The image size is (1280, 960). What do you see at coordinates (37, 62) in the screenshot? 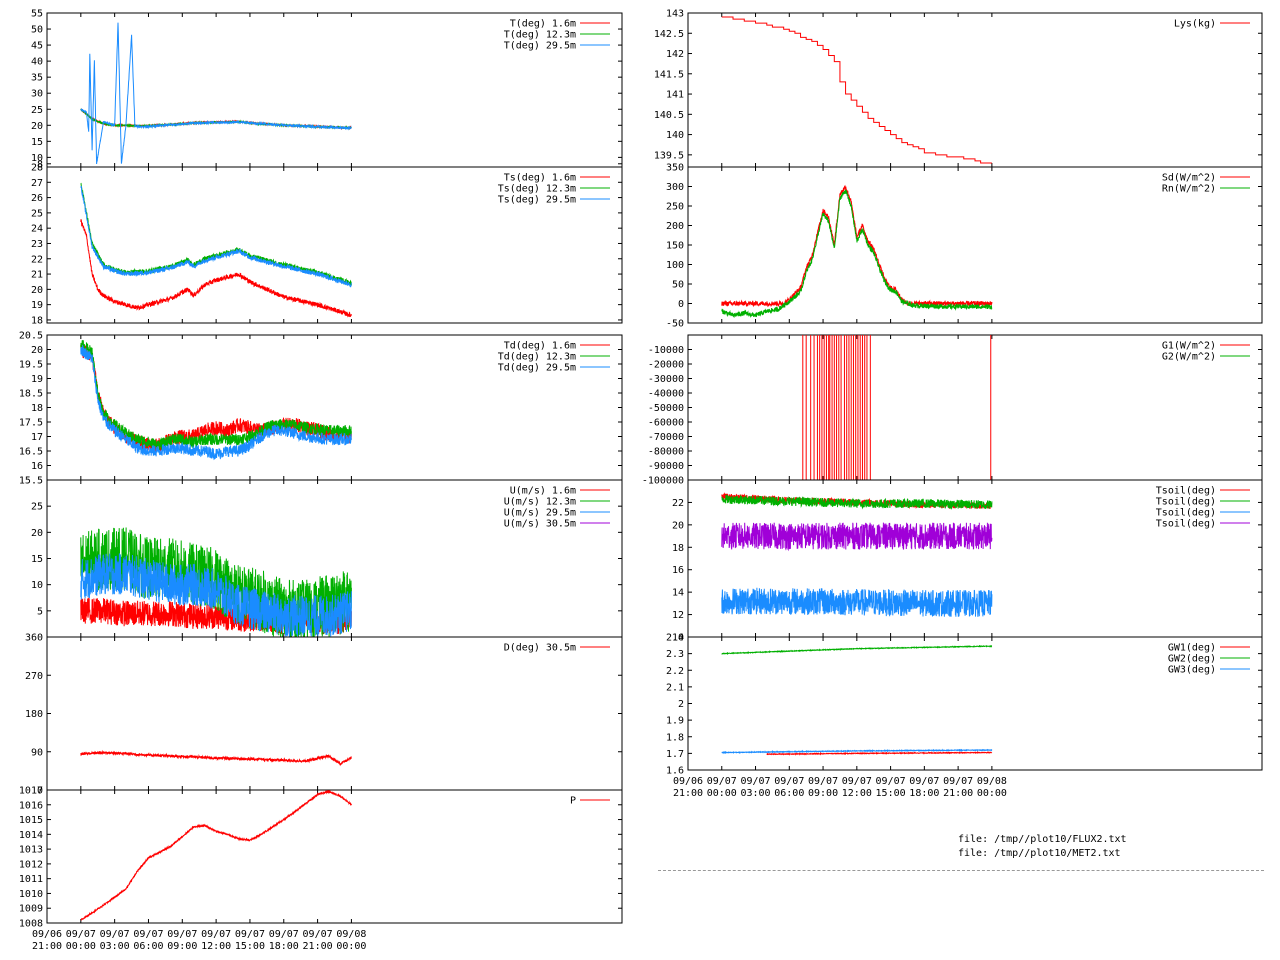
I see `y-tick-label: 40` at bounding box center [37, 62].